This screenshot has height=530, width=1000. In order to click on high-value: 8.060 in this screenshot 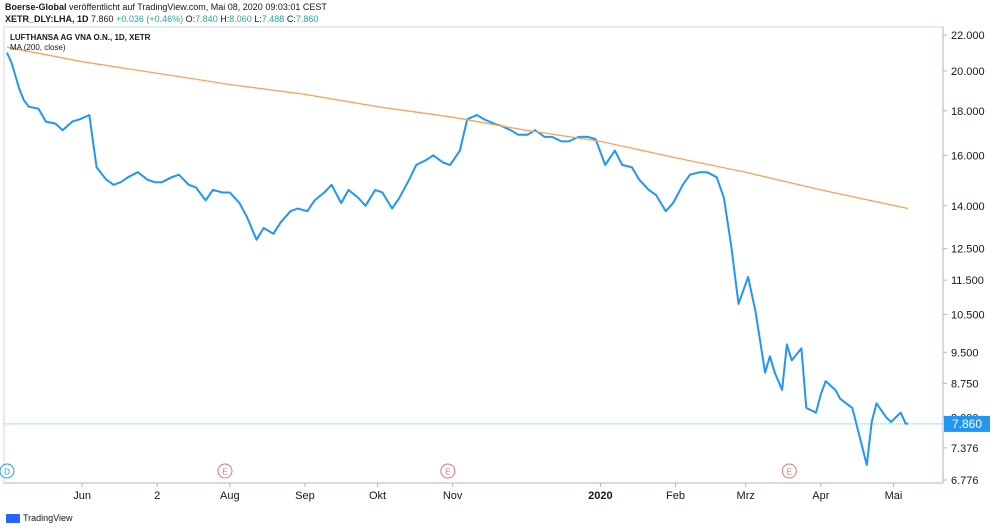, I will do `click(240, 19)`.